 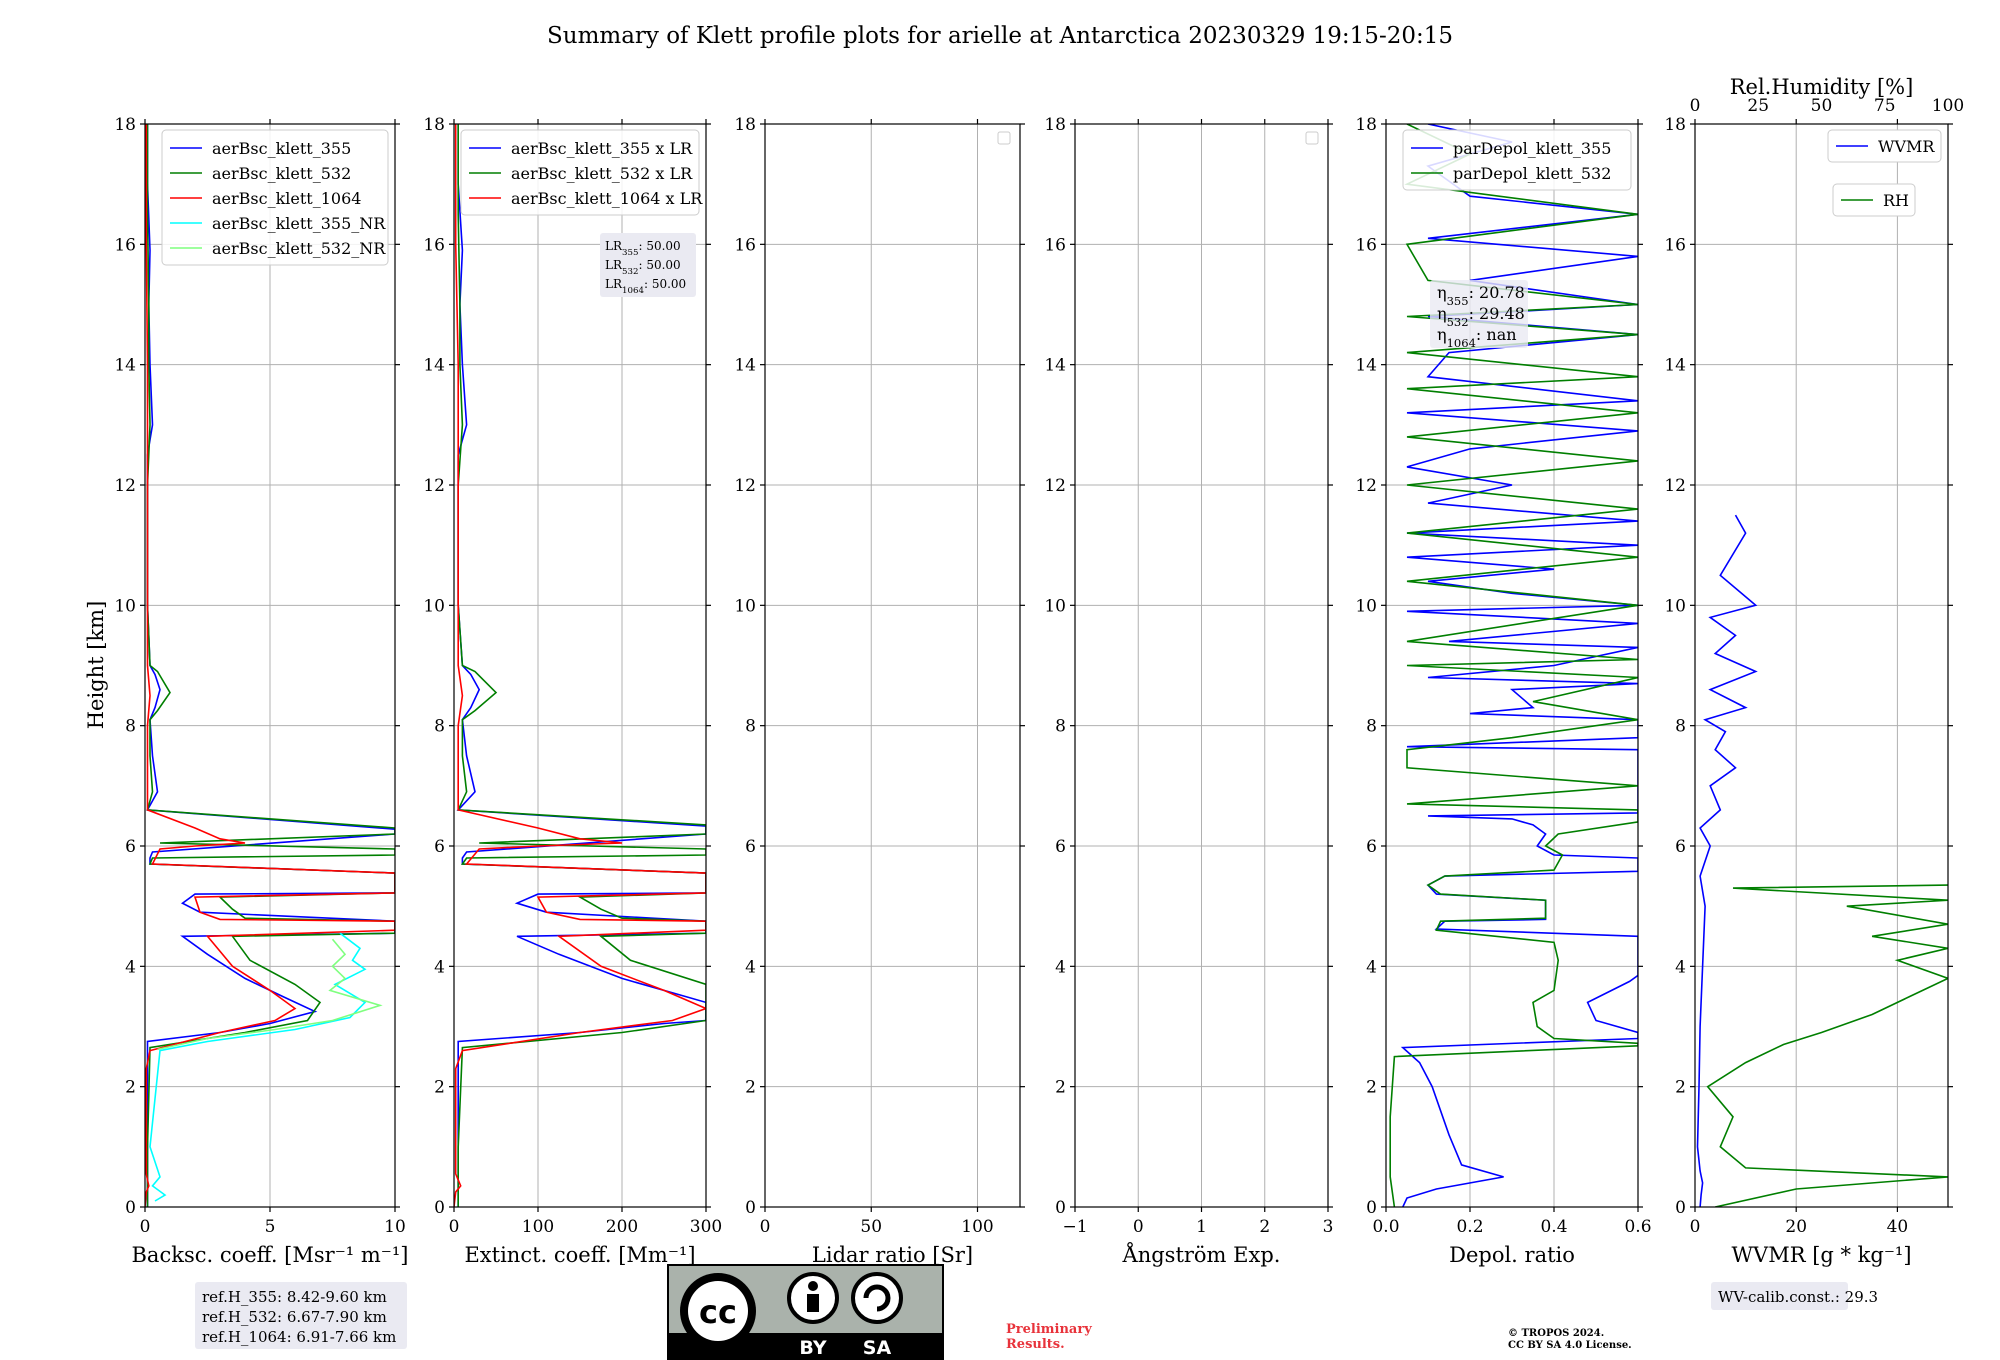 I want to click on sa-icon-arc, so click(x=877, y=1298).